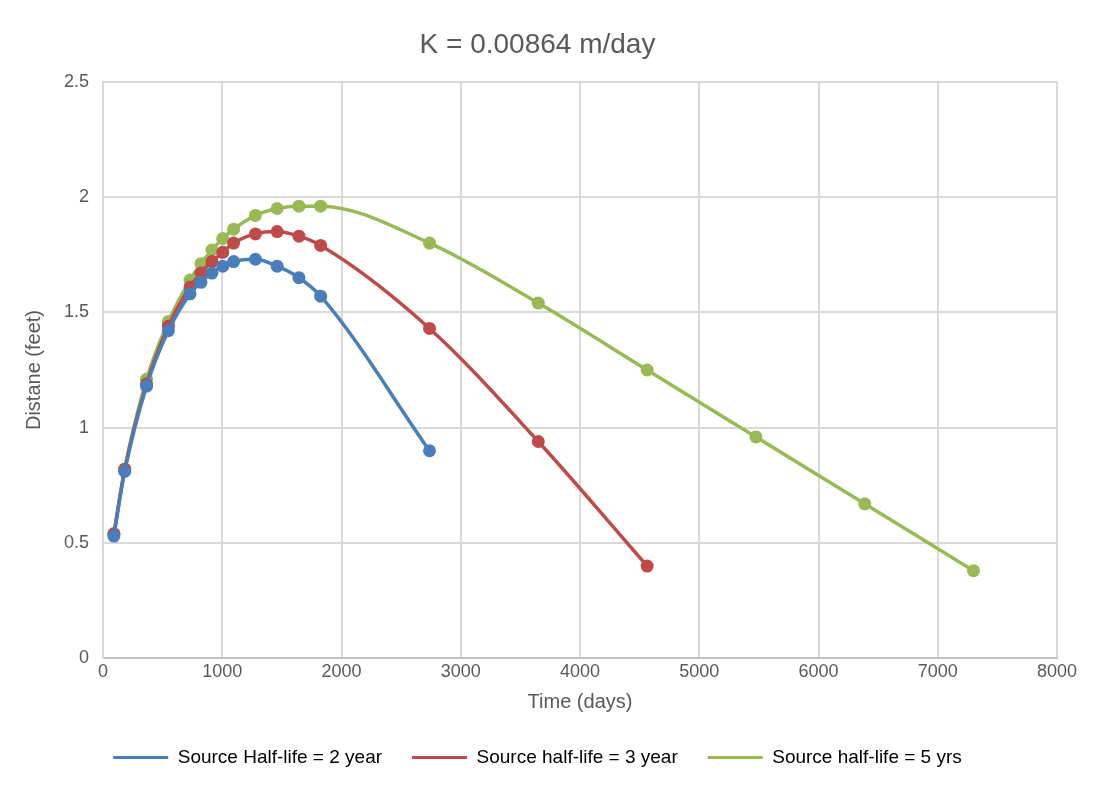 This screenshot has height=795, width=1095. Describe the element at coordinates (1057, 671) in the screenshot. I see `x-tick-label: 8000` at that location.